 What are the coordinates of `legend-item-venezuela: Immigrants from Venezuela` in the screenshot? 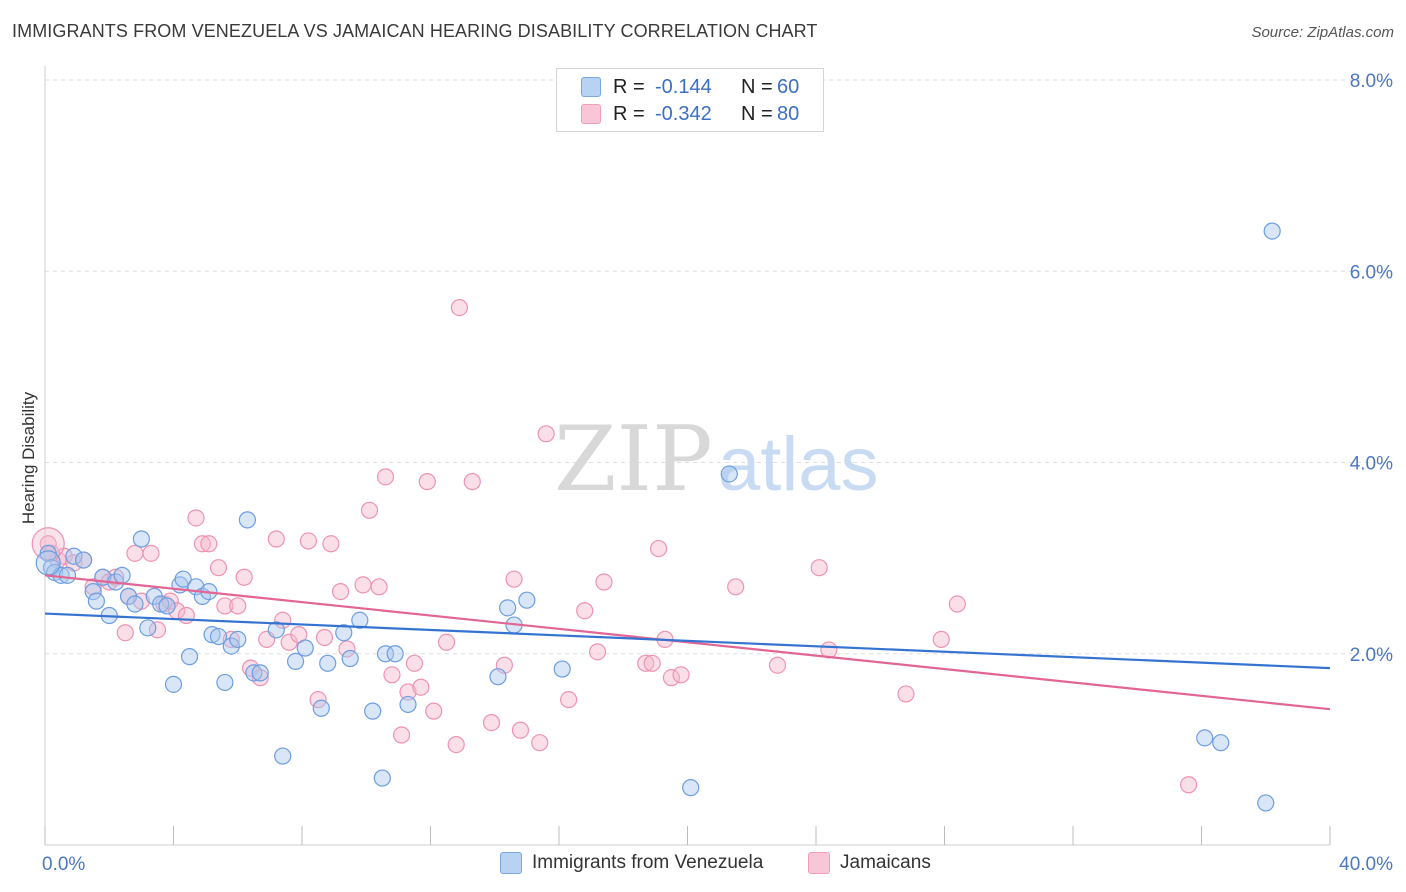 It's located at (631, 863).